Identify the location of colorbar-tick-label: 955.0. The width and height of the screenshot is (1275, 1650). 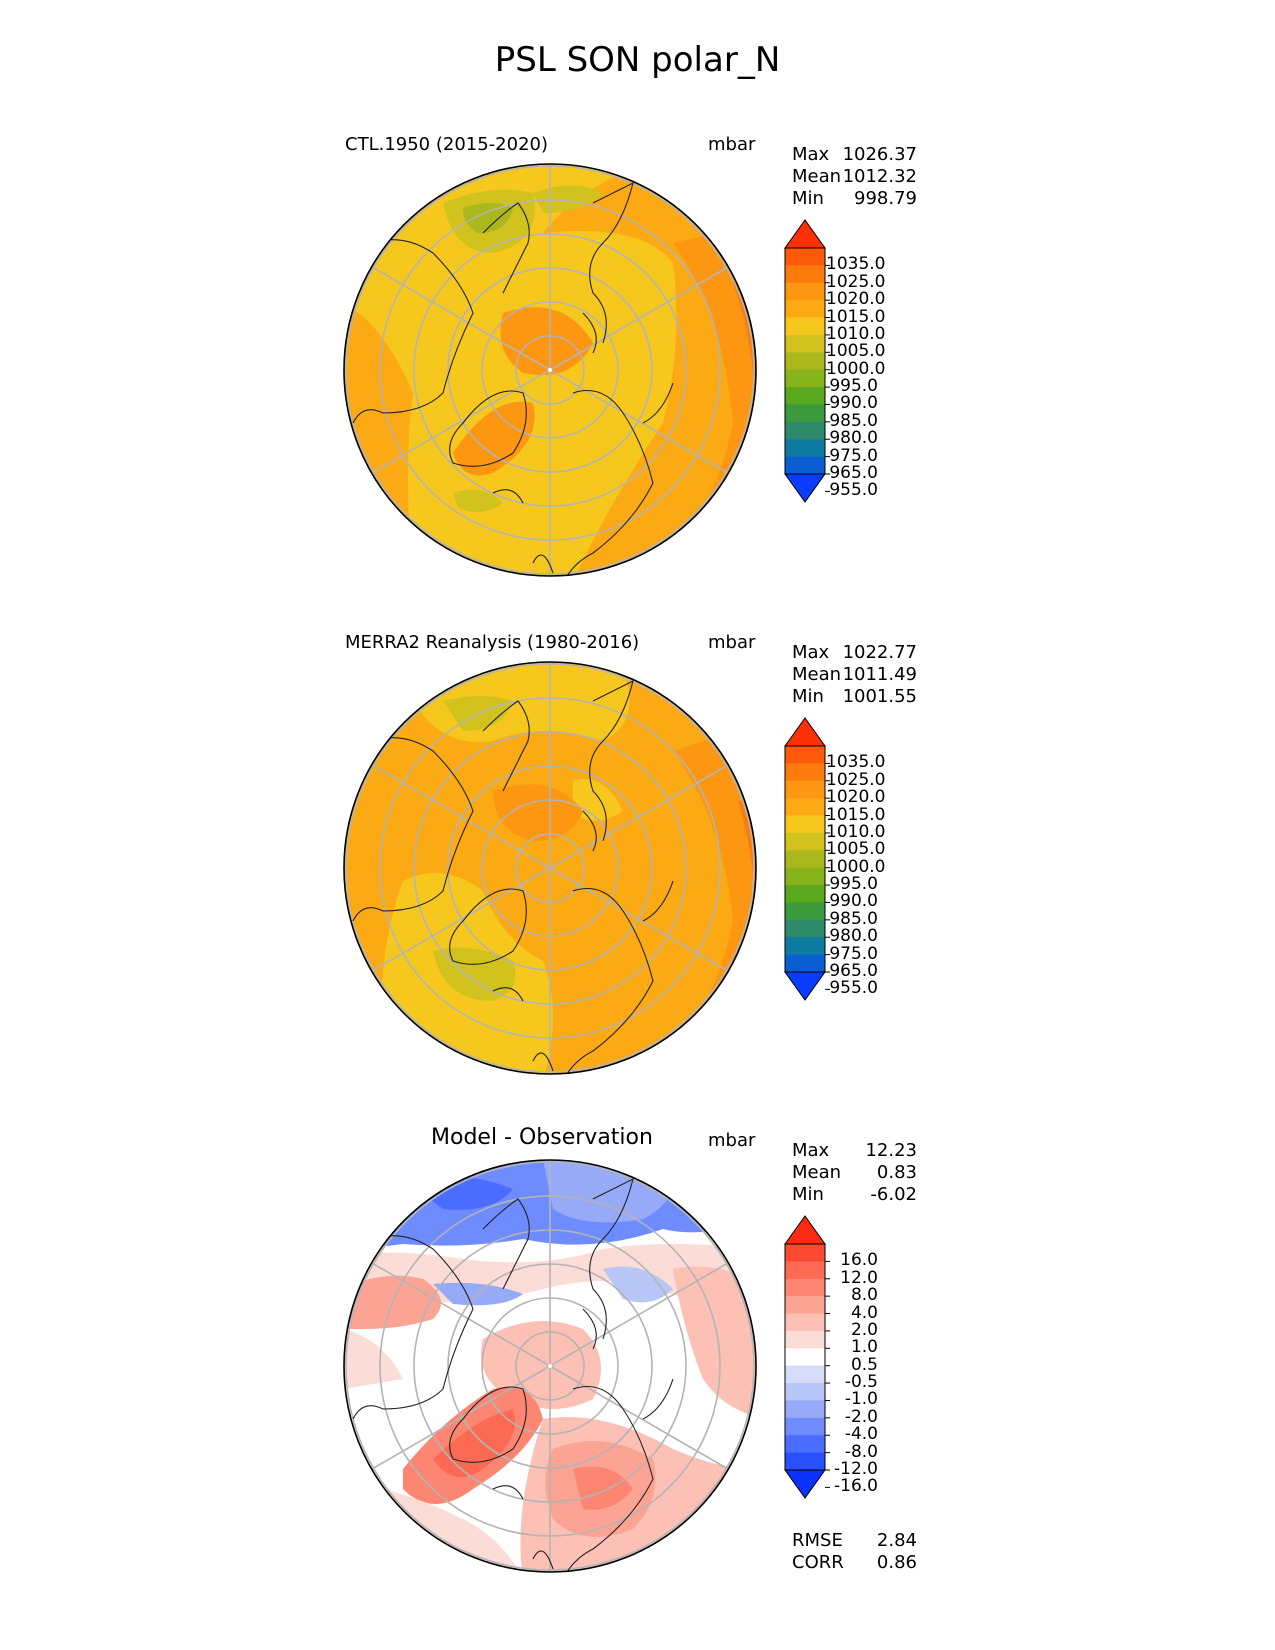
(853, 490).